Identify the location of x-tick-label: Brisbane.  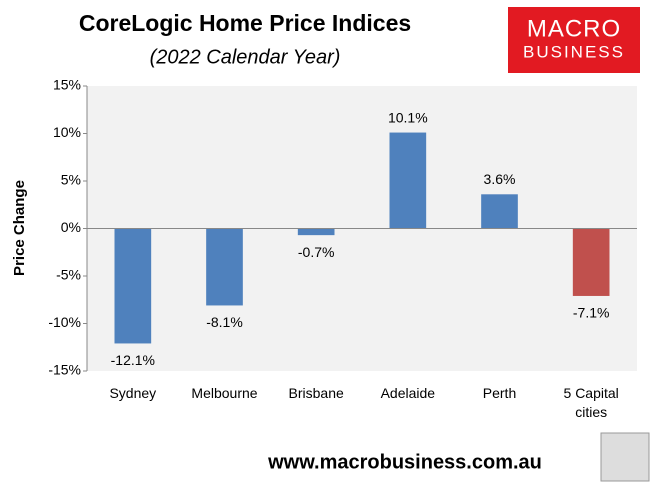
(316, 393).